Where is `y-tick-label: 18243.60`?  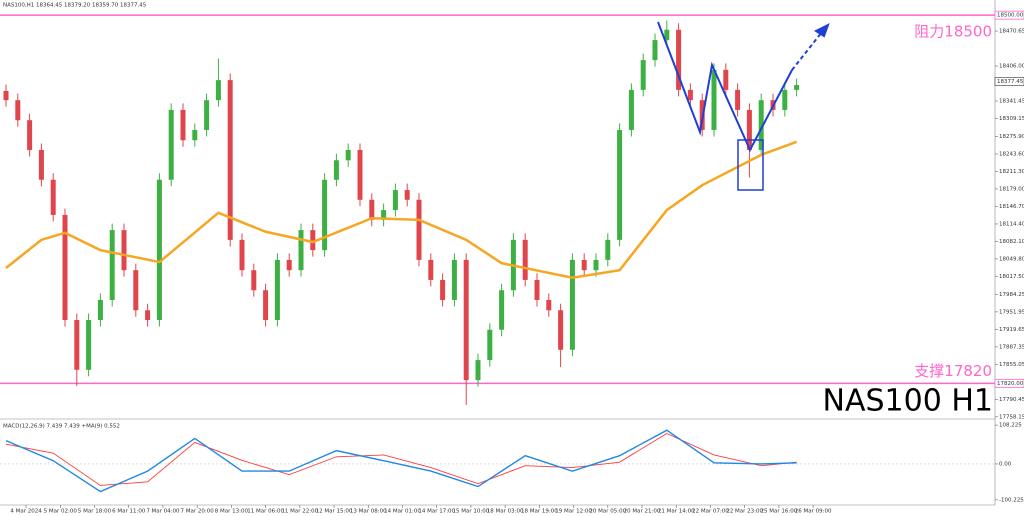
y-tick-label: 18243.60 is located at coordinates (1011, 154).